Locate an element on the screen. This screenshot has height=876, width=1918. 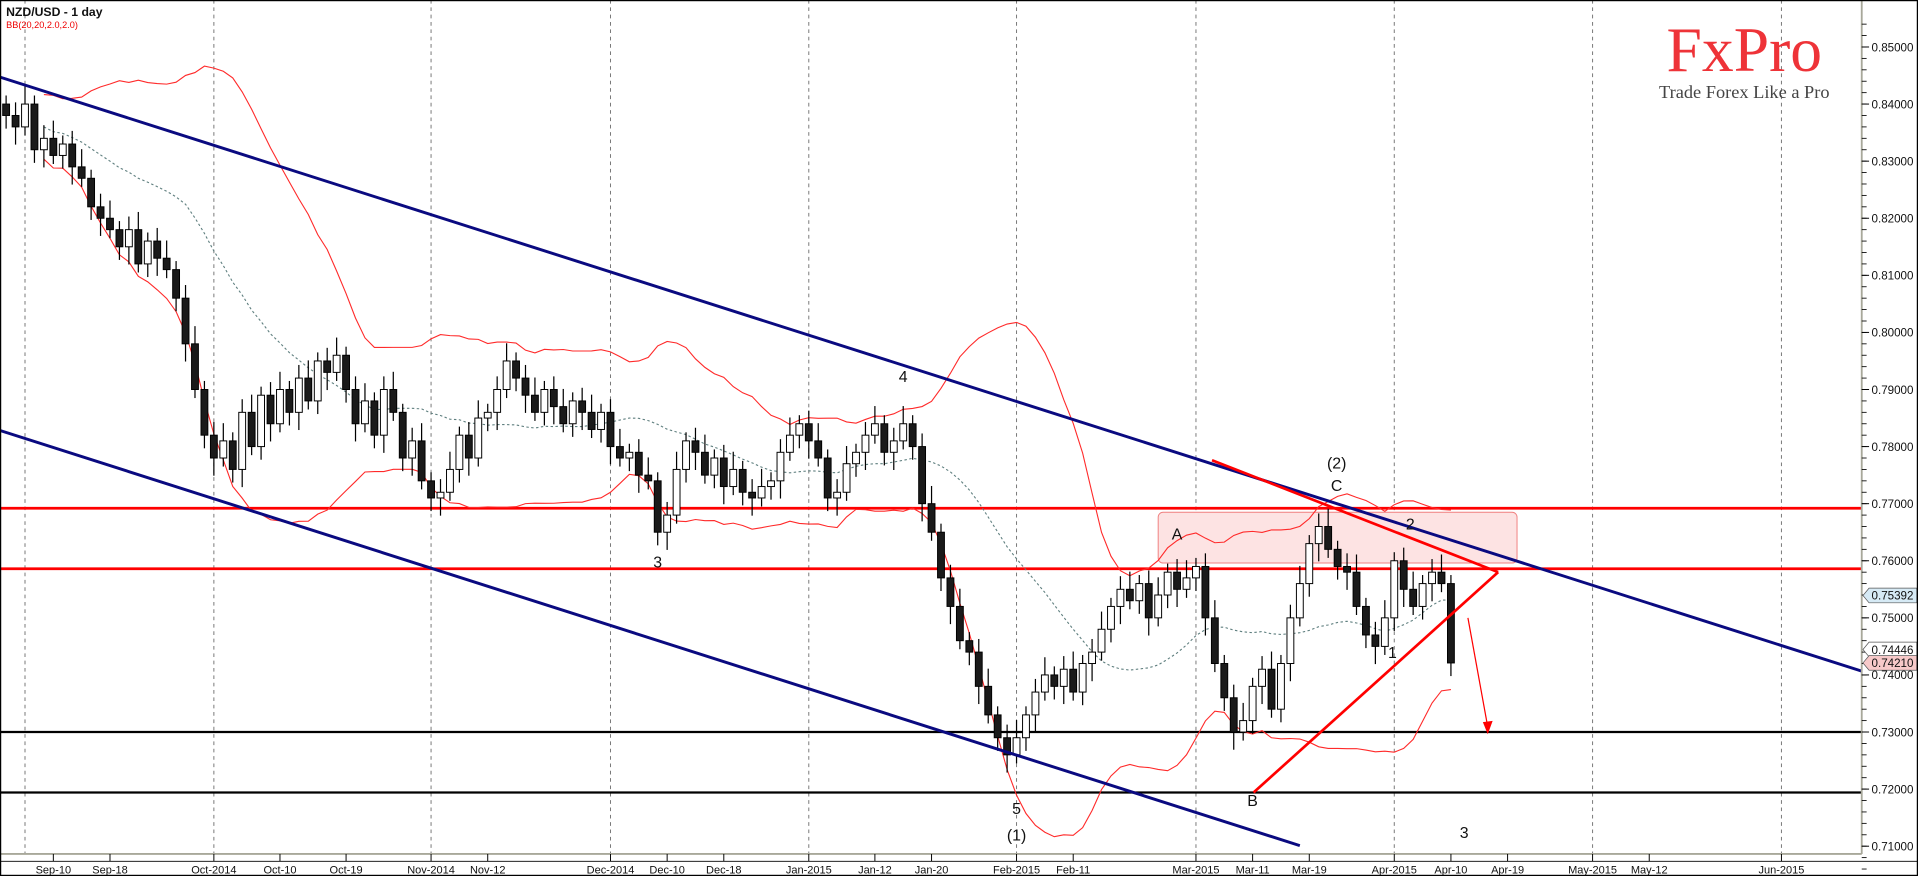
date-tick-label: Sep-18 is located at coordinates (109, 870).